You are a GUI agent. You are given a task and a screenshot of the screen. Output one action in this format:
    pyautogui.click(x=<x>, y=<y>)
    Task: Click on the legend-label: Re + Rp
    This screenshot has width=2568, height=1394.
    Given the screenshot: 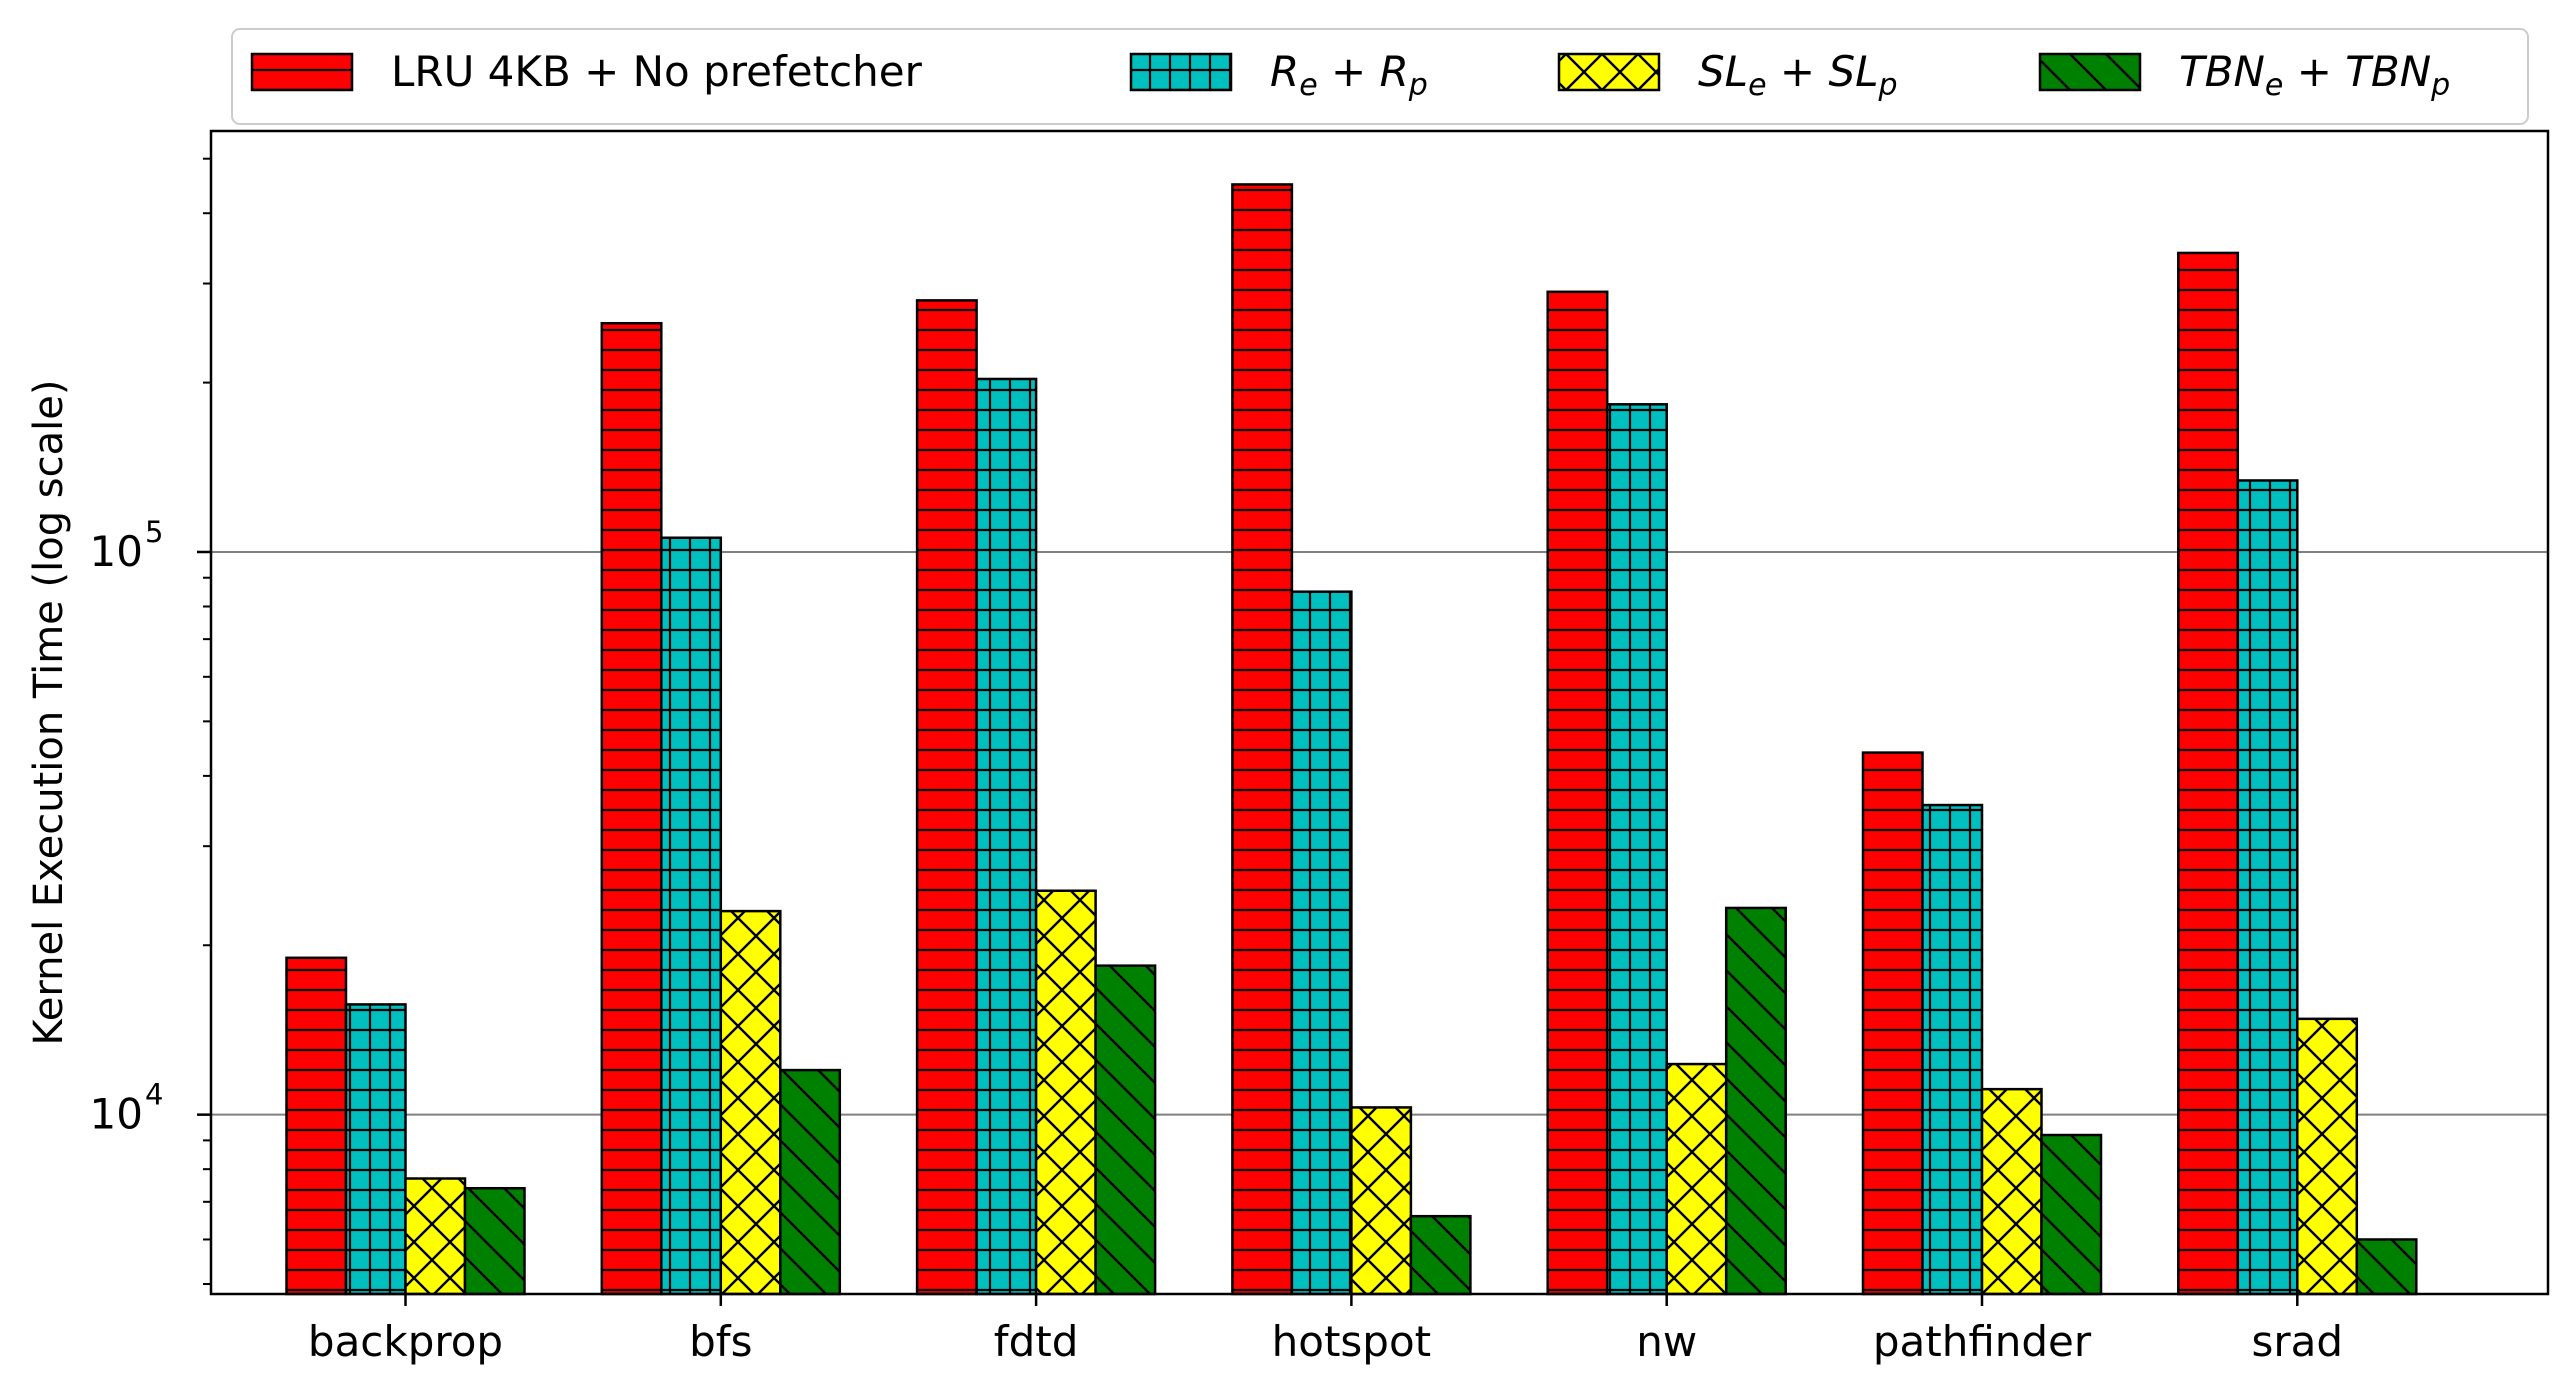 What is the action you would take?
    pyautogui.click(x=1349, y=75)
    